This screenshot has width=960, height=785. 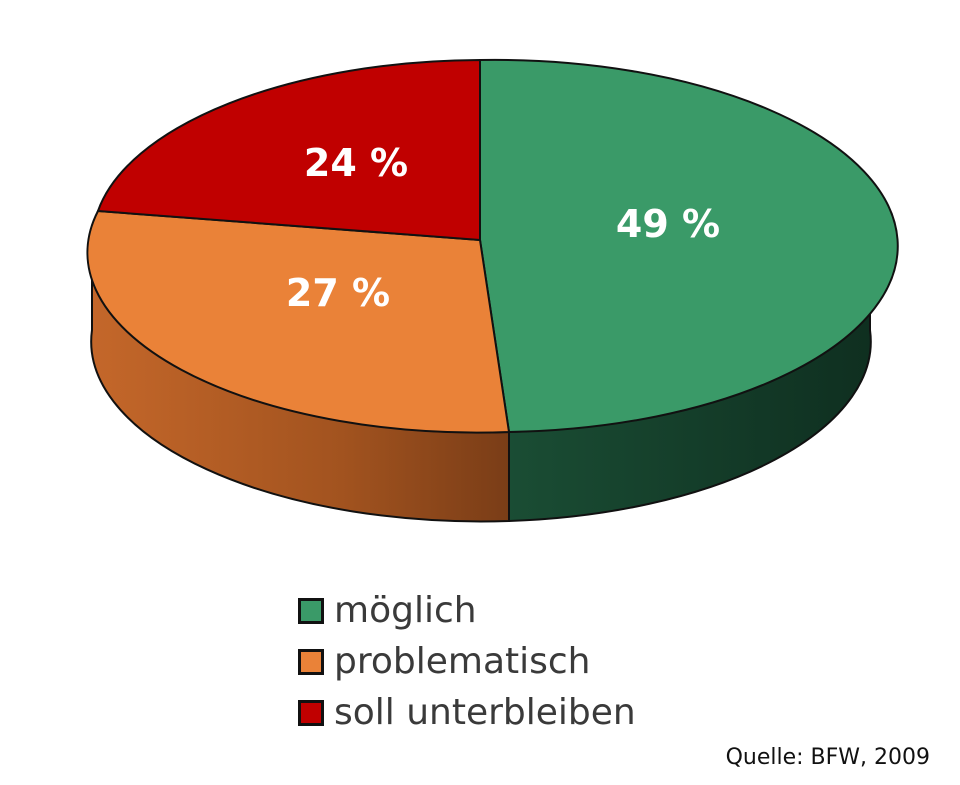 What do you see at coordinates (356, 163) in the screenshot?
I see `data-label-soll-unterbleiben: 24 %` at bounding box center [356, 163].